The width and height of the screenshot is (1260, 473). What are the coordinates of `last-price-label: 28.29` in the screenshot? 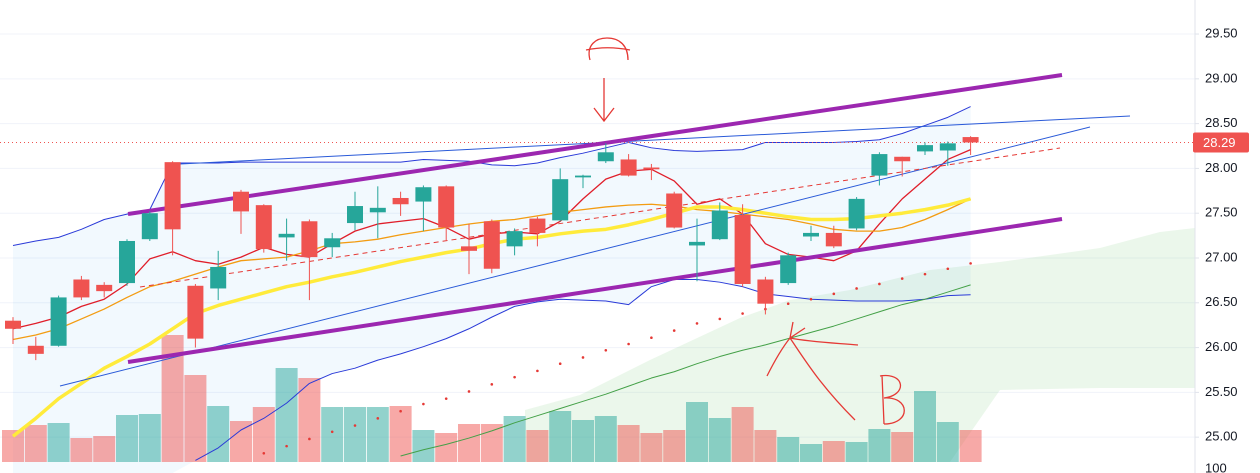 It's located at (1219, 142).